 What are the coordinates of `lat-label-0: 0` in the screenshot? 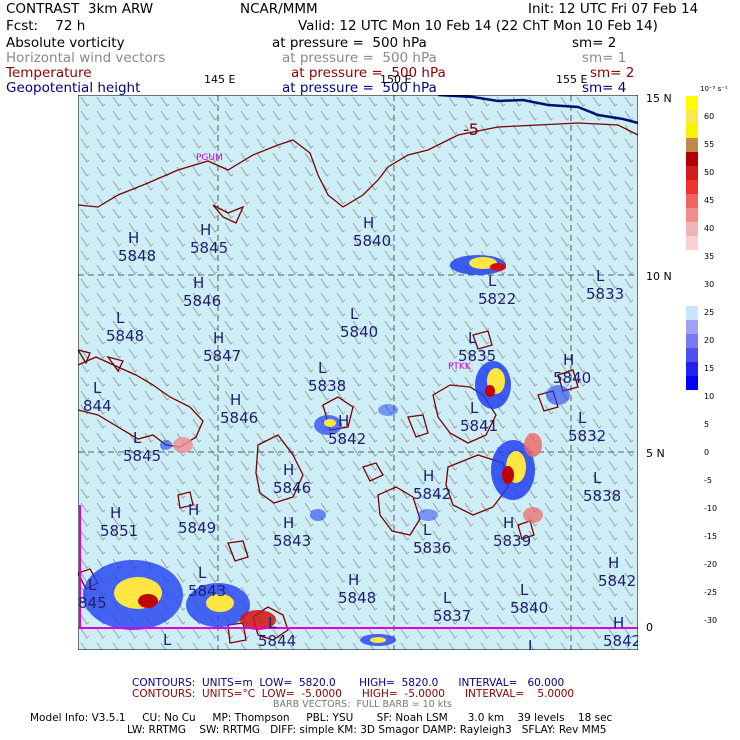 It's located at (649, 627).